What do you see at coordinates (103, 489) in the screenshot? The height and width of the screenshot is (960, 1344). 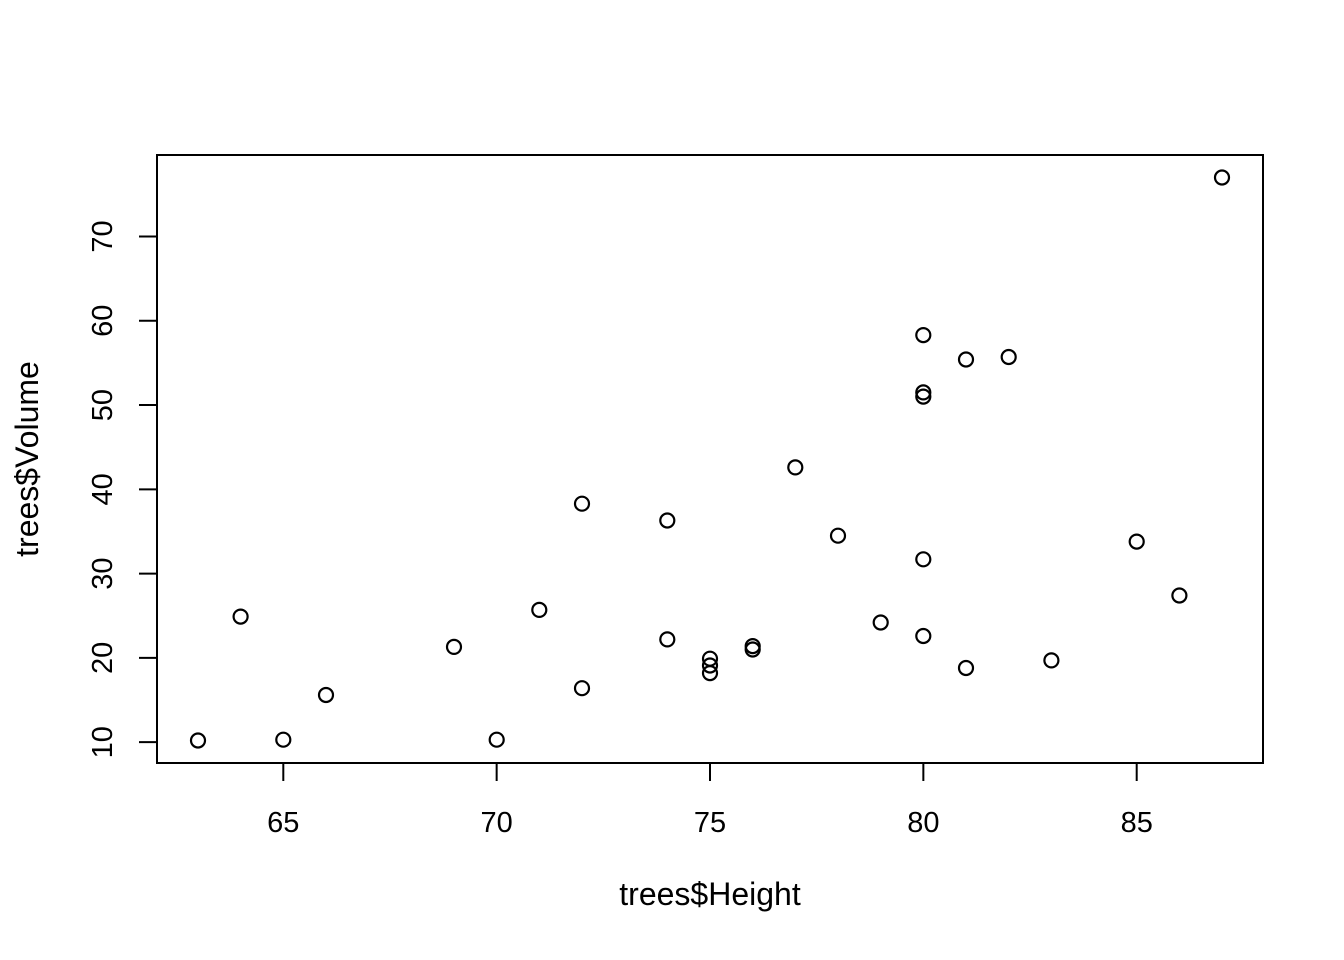 I see `y-tick-label: 40` at bounding box center [103, 489].